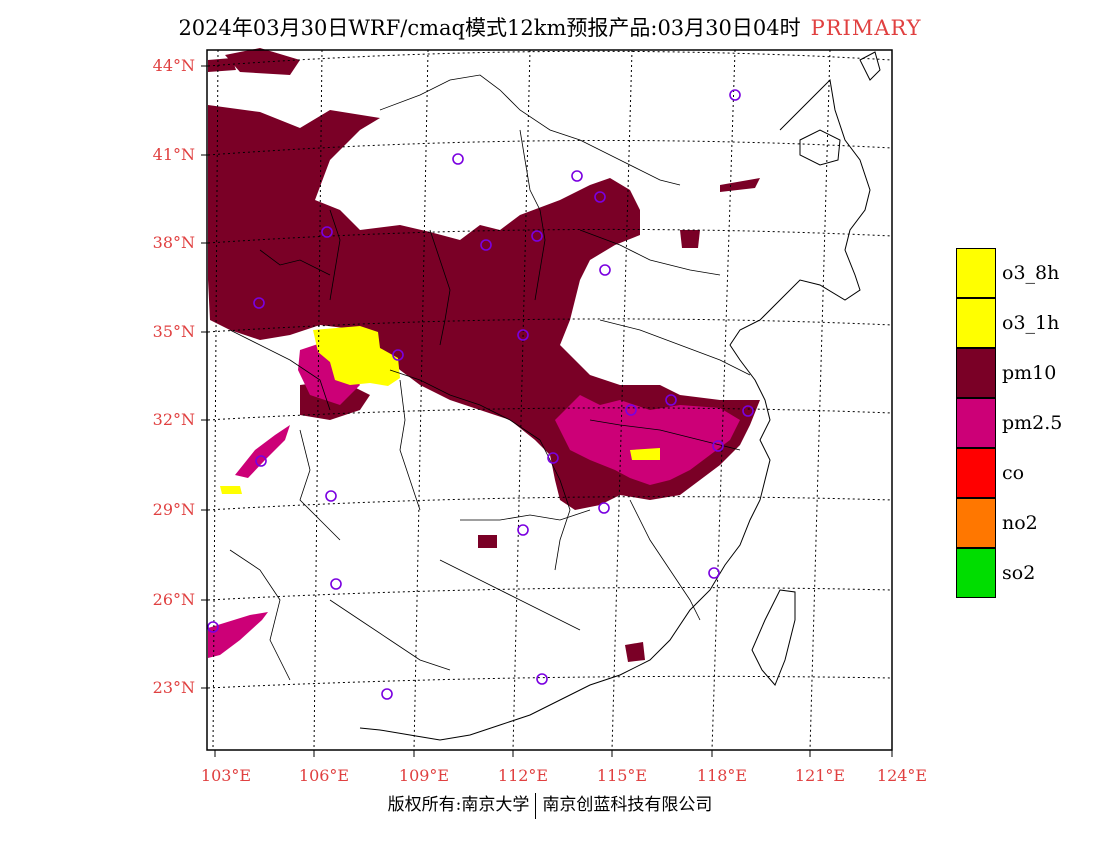  What do you see at coordinates (1013, 473) in the screenshot?
I see `legend-label: co` at bounding box center [1013, 473].